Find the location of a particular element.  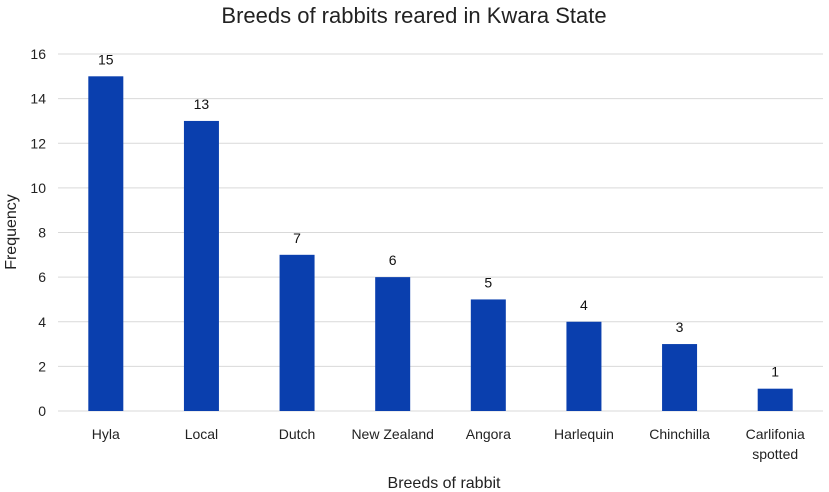

y-tick-label: 0 is located at coordinates (42, 411).